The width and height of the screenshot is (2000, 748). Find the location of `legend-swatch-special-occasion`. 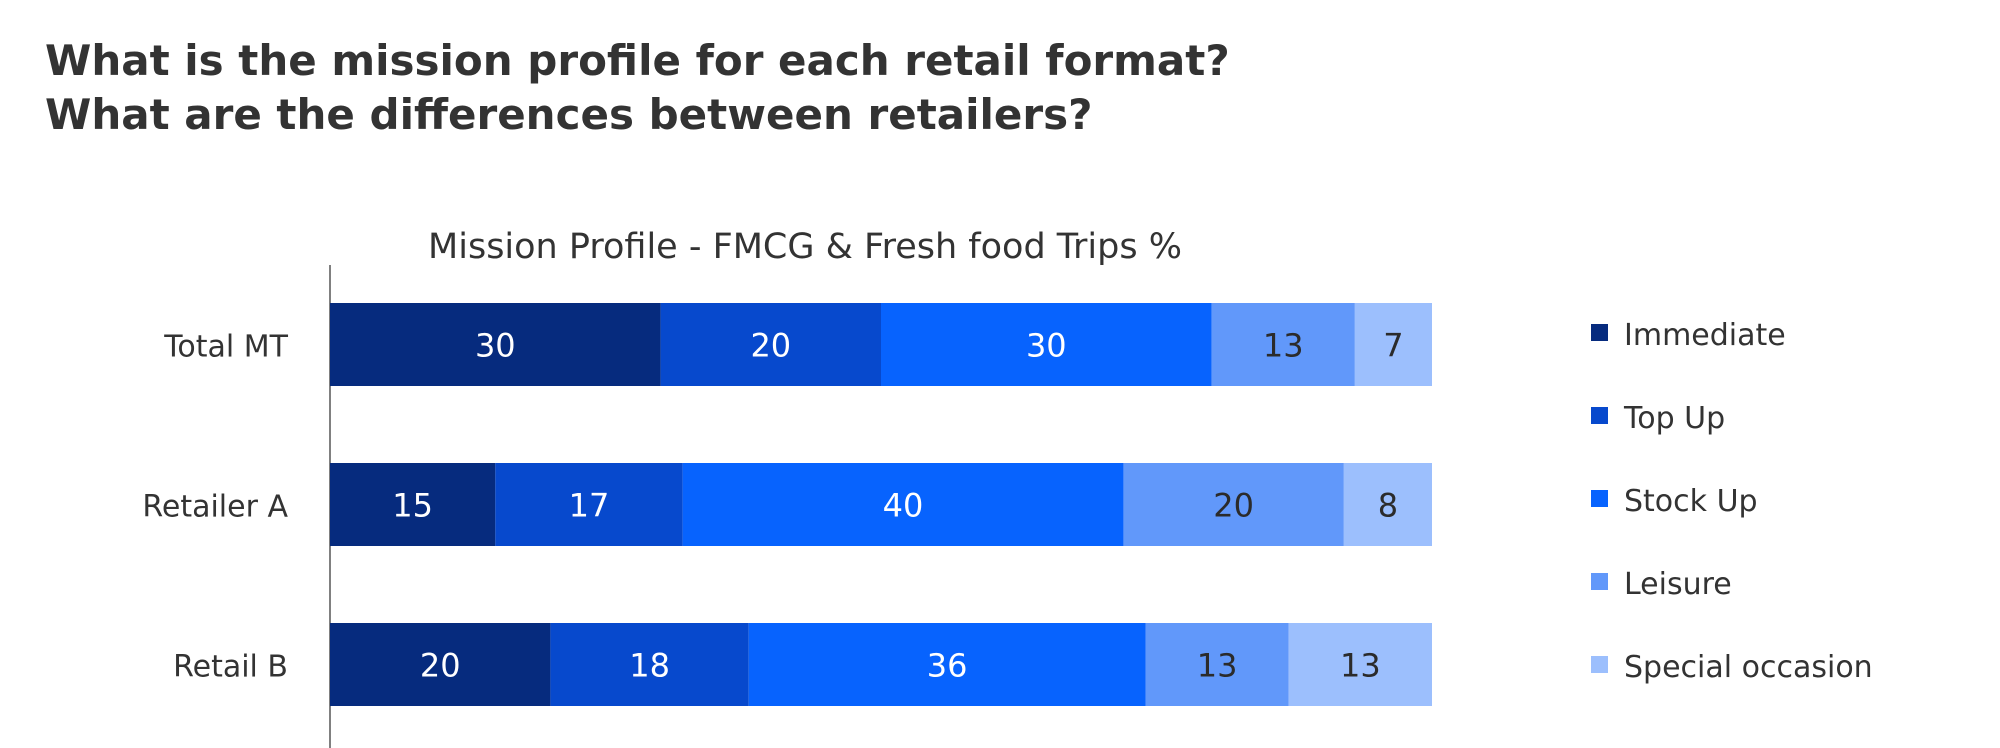

legend-swatch-special-occasion is located at coordinates (1599, 664).